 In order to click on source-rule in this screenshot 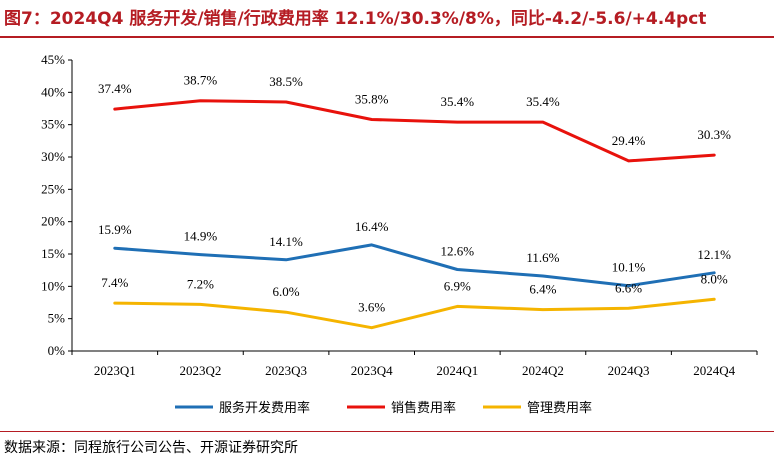, I will do `click(387, 431)`.